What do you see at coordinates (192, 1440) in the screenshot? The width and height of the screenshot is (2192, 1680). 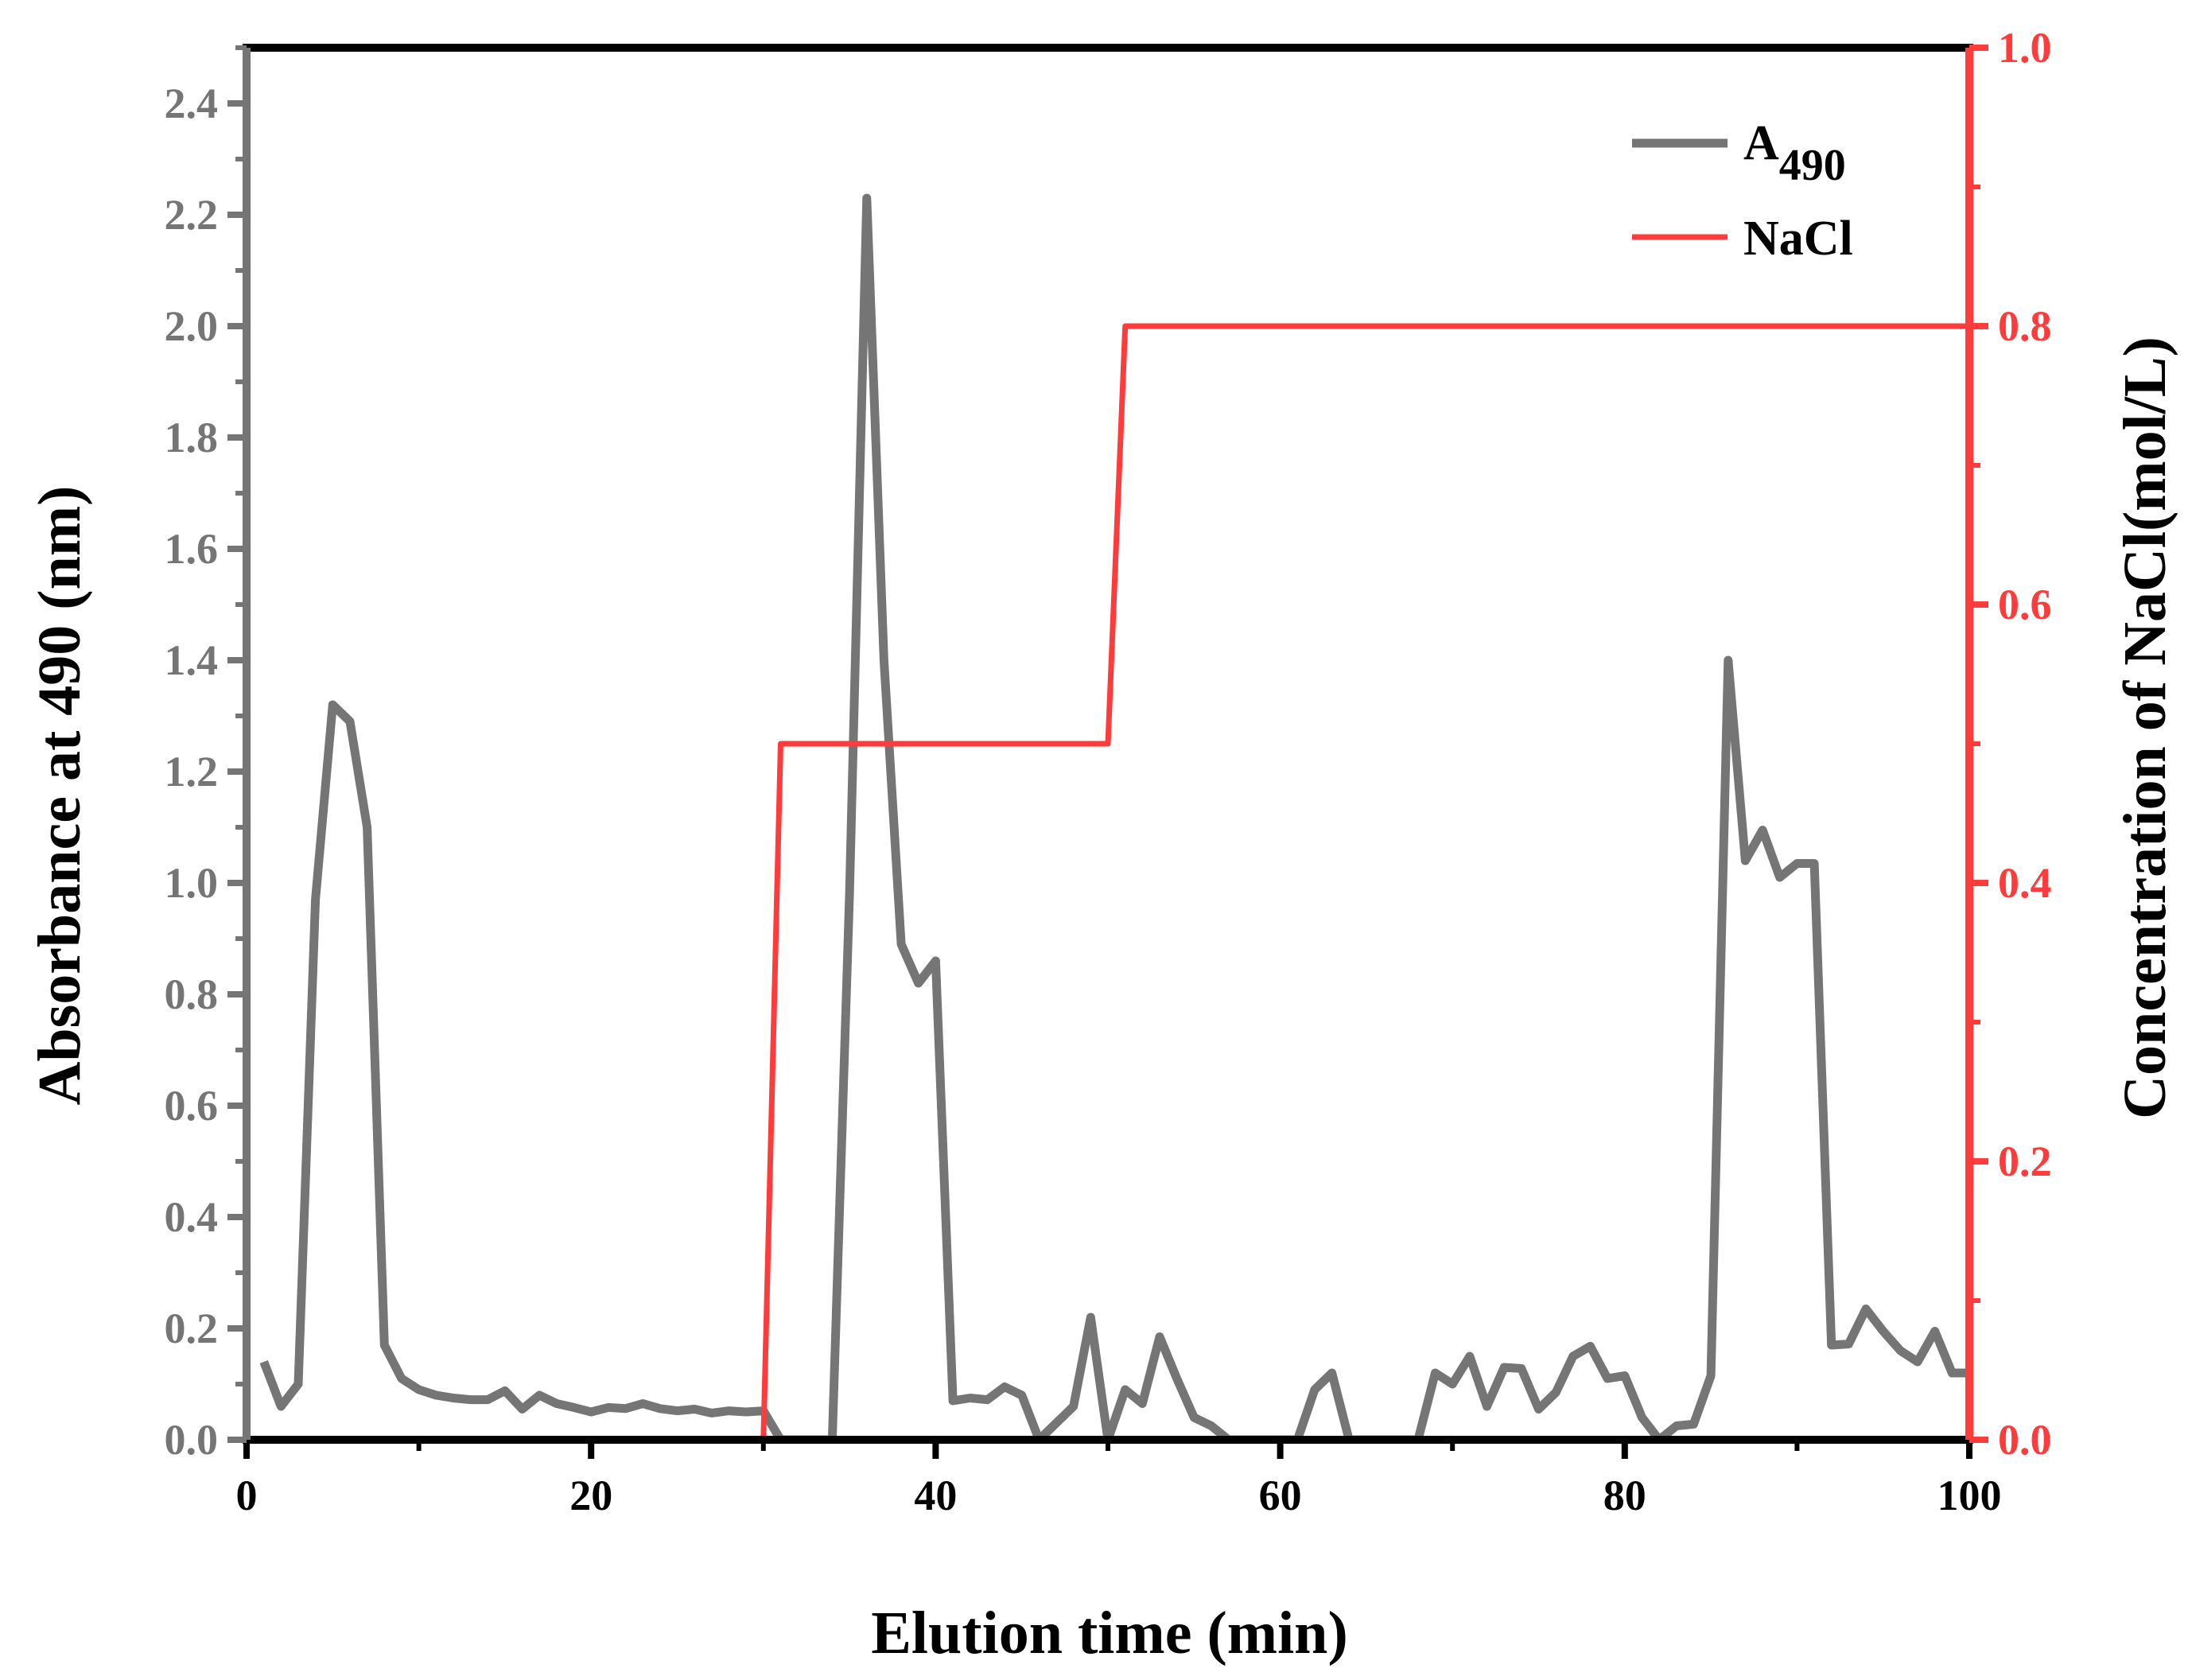 I see `y-left-tick-label: 0.0` at bounding box center [192, 1440].